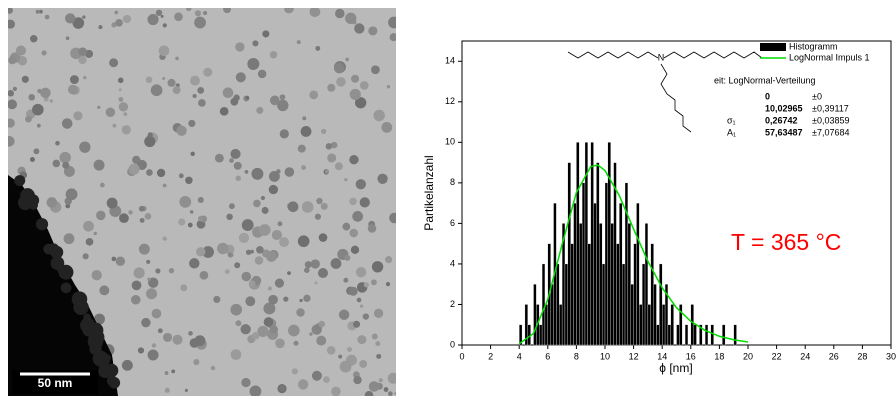 The width and height of the screenshot is (896, 408). Describe the element at coordinates (731, 132) in the screenshot. I see `fit-param-name: A₁` at that location.